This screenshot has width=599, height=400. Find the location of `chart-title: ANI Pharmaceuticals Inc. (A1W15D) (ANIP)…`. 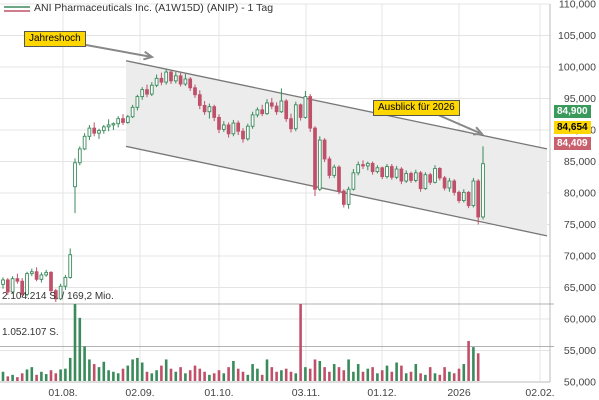

chart-title: ANI Pharmaceuticals Inc. (A1W15D) (ANIP)… is located at coordinates (154, 8).